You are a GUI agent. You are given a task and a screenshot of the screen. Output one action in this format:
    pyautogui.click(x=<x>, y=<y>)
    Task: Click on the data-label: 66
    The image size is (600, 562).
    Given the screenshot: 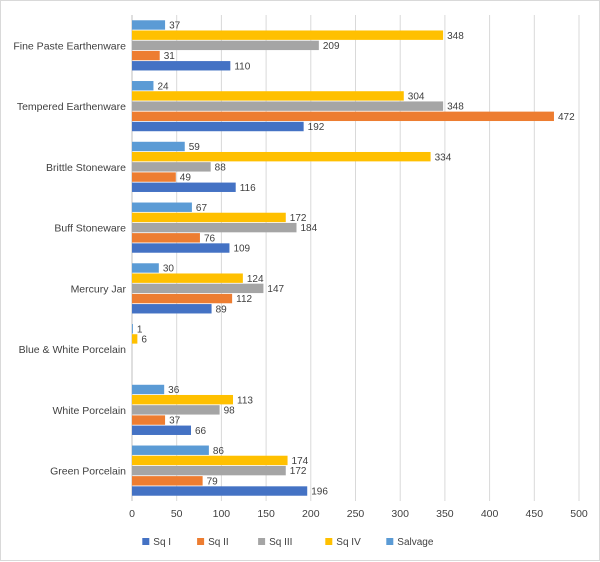 What is the action you would take?
    pyautogui.click(x=201, y=431)
    